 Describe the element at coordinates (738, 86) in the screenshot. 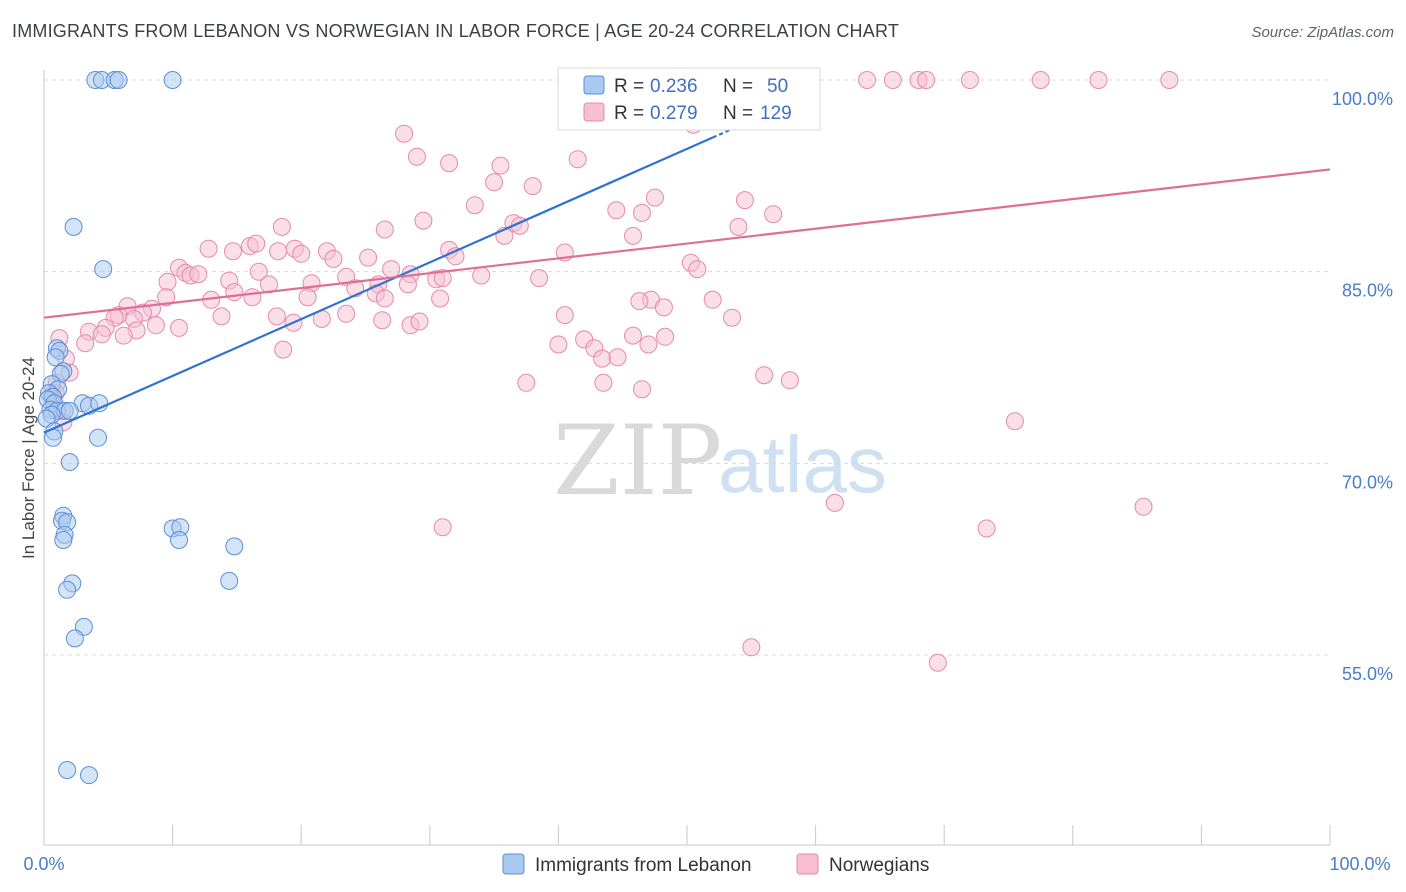

I see `stats-n-label-lebanon: N =` at that location.